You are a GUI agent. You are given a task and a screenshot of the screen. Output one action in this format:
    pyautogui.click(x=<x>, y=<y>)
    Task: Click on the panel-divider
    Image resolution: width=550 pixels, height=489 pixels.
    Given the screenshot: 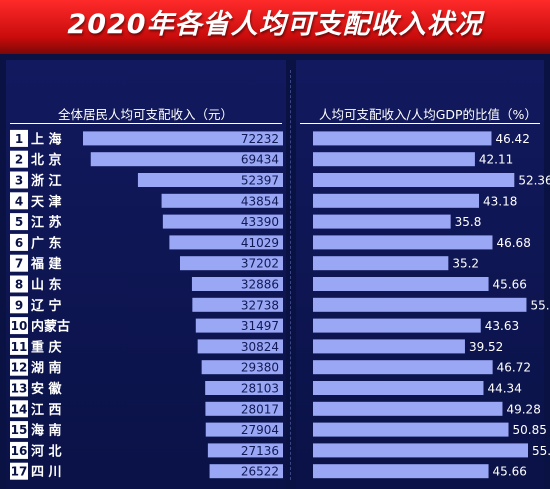 What is the action you would take?
    pyautogui.click(x=291, y=275)
    